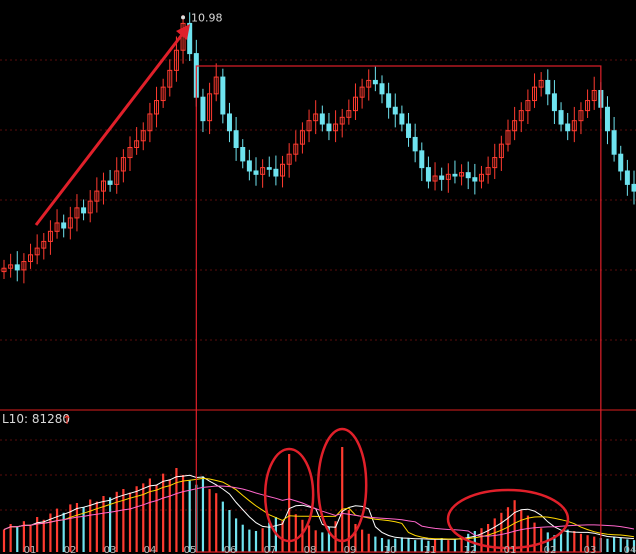 Image resolution: width=636 pixels, height=554 pixels. Describe the element at coordinates (183, 17) in the screenshot. I see `peak-marker` at that location.